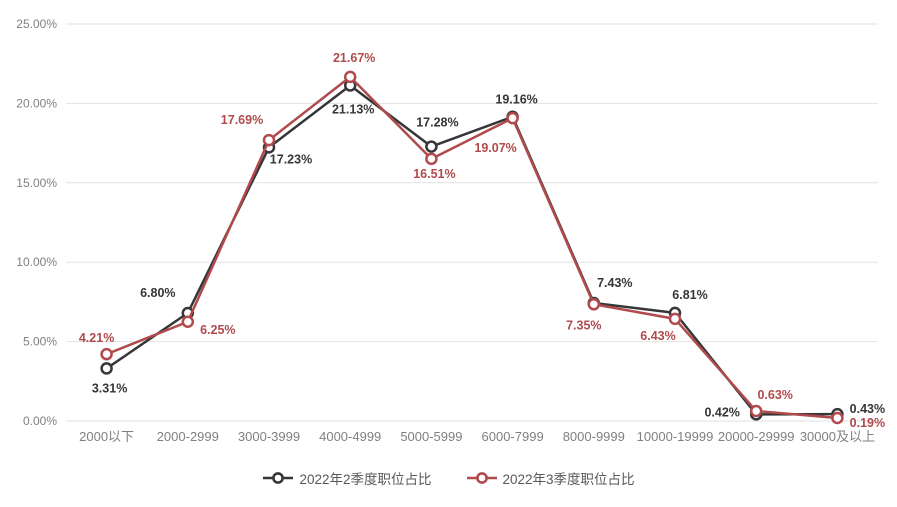 The height and width of the screenshot is (507, 897). I want to click on data-point-label: 7.43%, so click(614, 283).